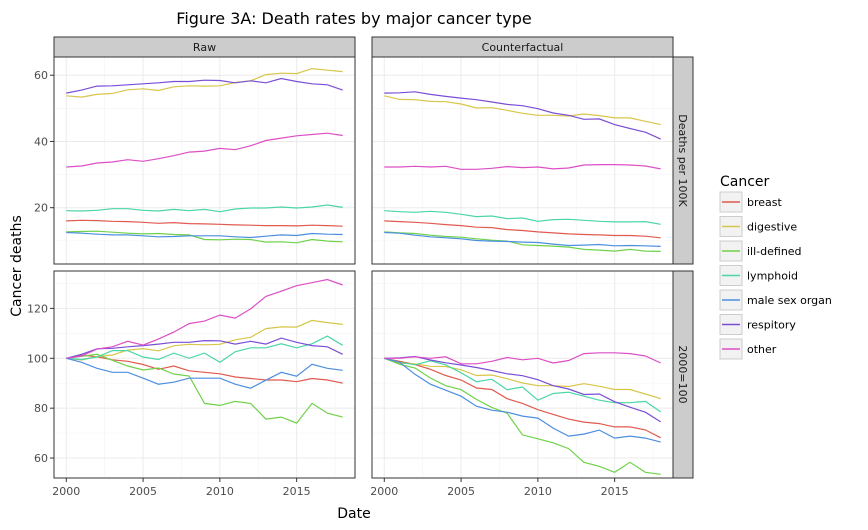 The height and width of the screenshot is (530, 868). Describe the element at coordinates (41, 141) in the screenshot. I see `y-tick-label: 40` at that location.